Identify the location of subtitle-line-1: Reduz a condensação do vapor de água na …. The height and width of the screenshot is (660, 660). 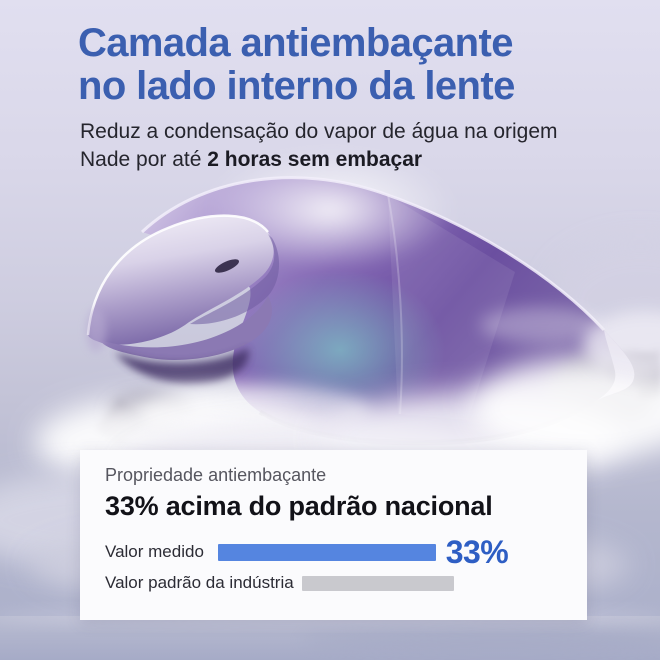
(319, 131).